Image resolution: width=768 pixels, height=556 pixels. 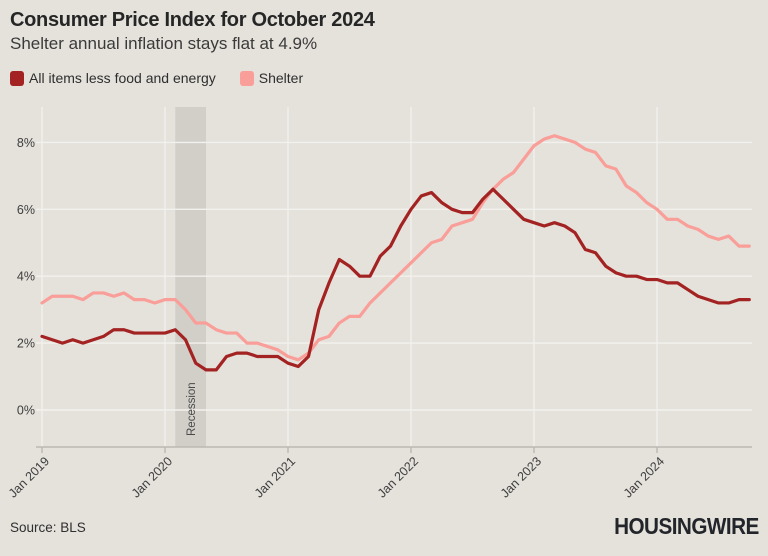 I want to click on recession-label: Recession, so click(x=192, y=409).